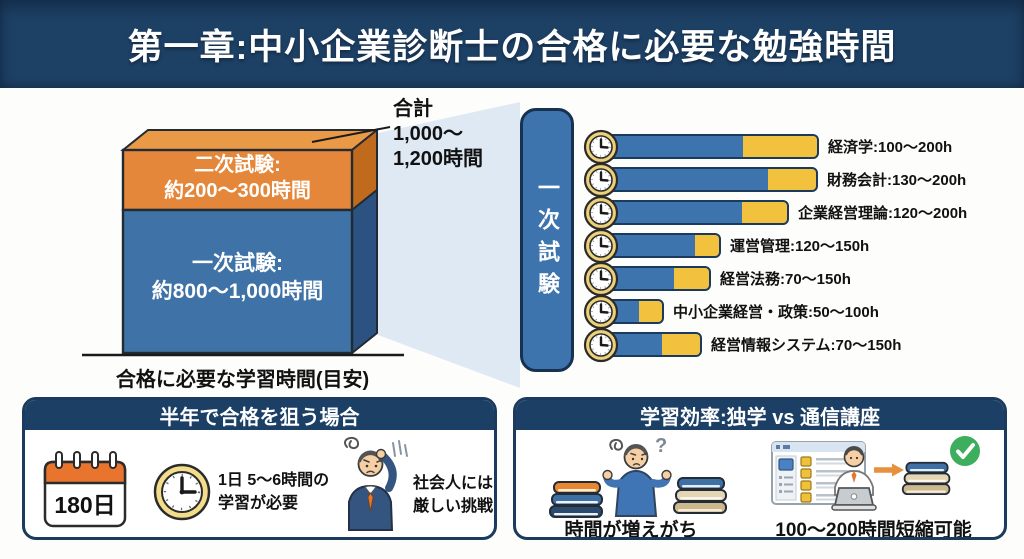 The height and width of the screenshot is (559, 1024). Describe the element at coordinates (883, 213) in the screenshot. I see `subject-label: 企業経営理論:120〜200h` at that location.